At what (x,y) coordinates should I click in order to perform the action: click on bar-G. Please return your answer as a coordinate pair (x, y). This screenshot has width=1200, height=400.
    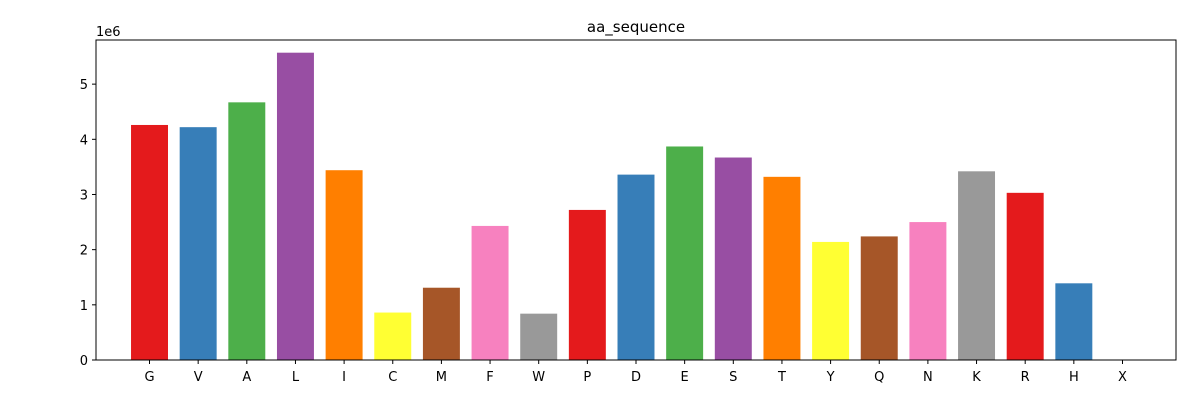
    Looking at the image, I should click on (149, 242).